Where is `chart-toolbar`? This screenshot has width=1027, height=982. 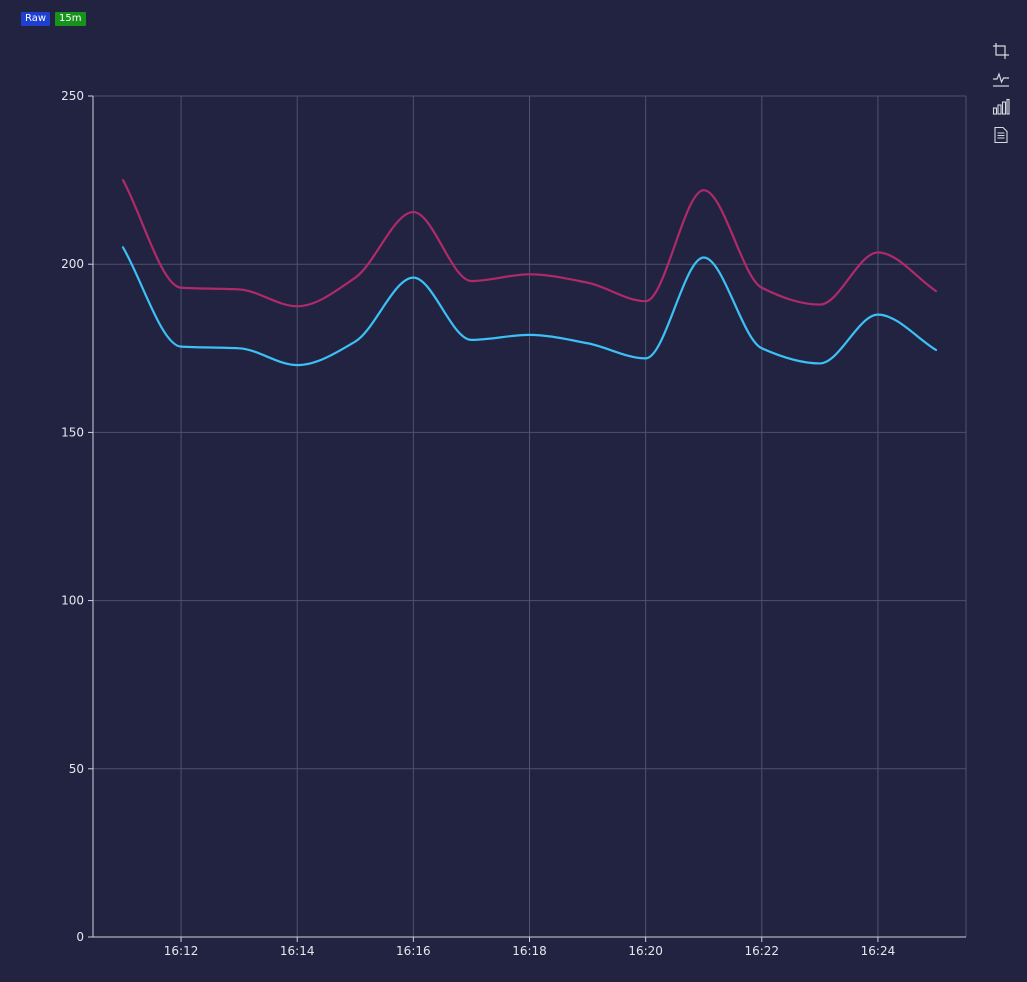 chart-toolbar is located at coordinates (1002, 93).